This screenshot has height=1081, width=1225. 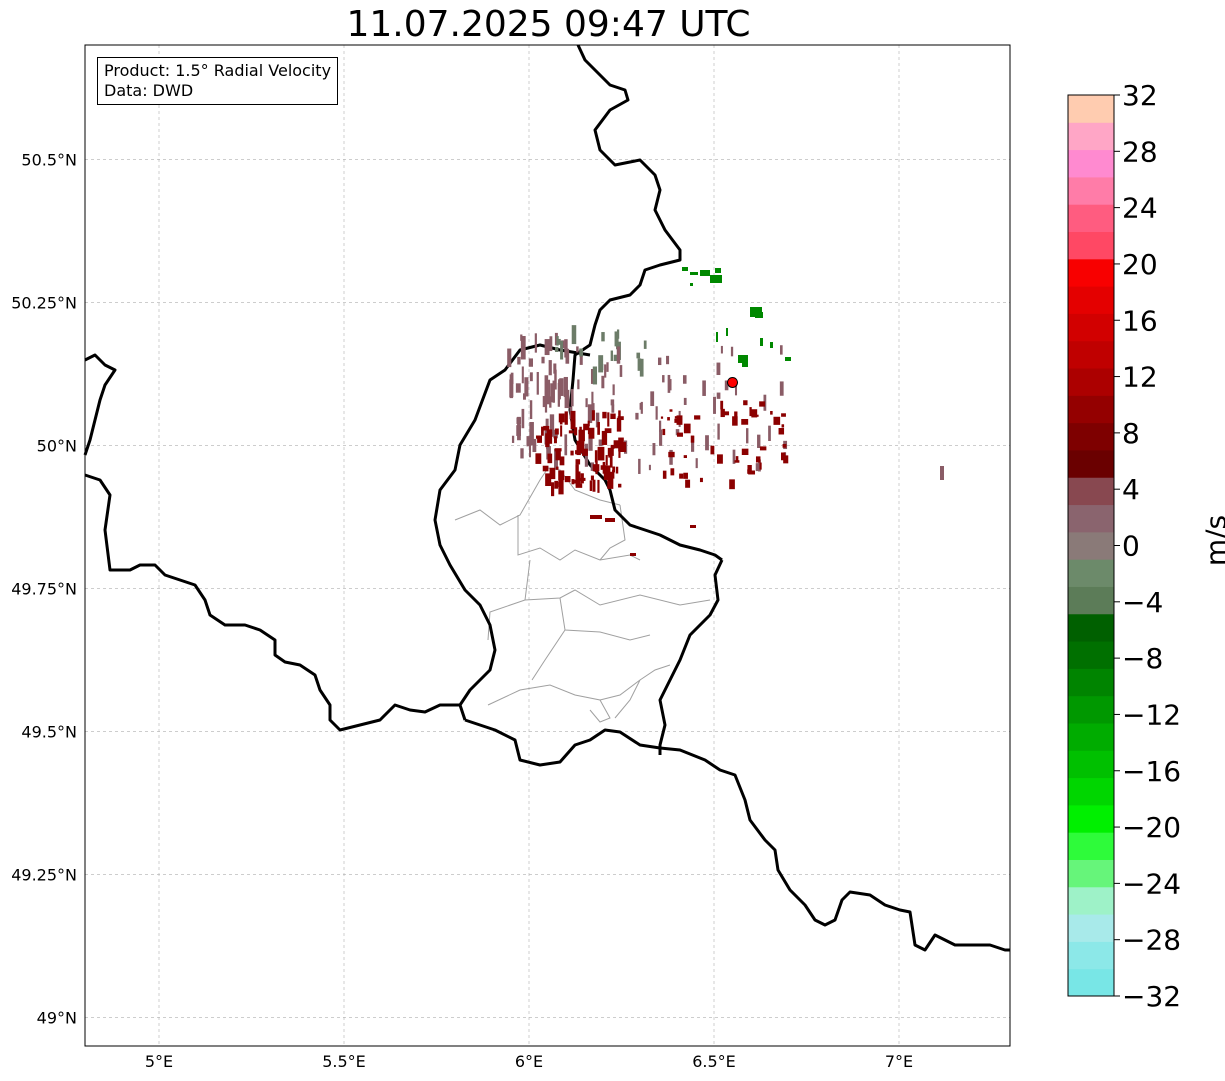 I want to click on radar-site-marker, so click(x=732, y=382).